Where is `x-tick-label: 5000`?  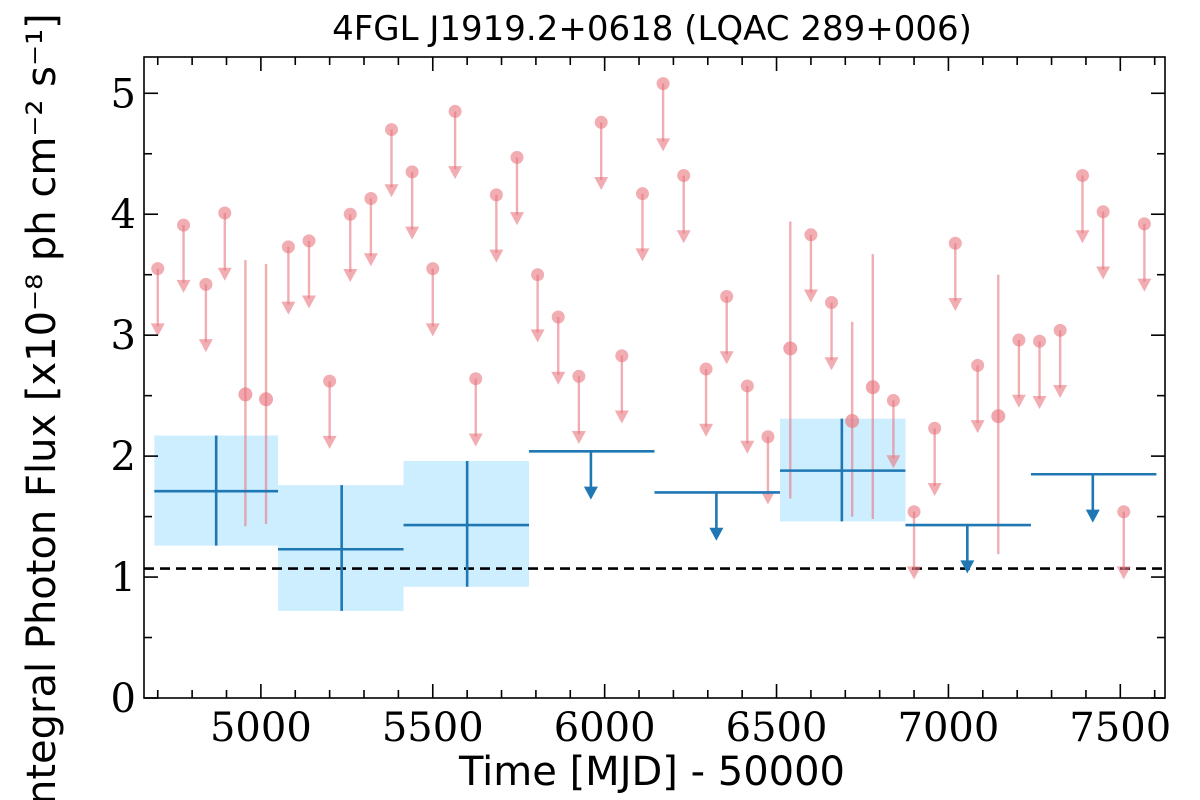 x-tick-label: 5000 is located at coordinates (261, 728).